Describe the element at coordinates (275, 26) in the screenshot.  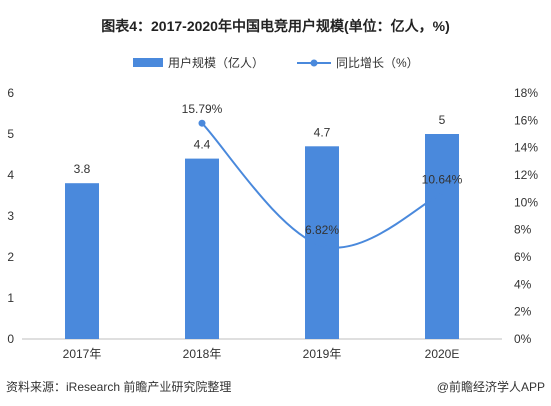
I see `chart-title: 图表4：2017-2020年中国电竞用户规模(单位：亿人，%)` at that location.